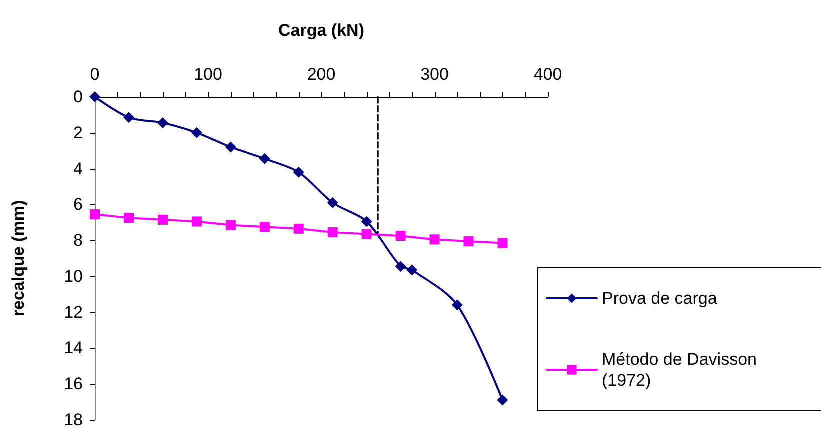 This screenshot has width=821, height=433. What do you see at coordinates (73, 384) in the screenshot?
I see `y-tick-label: 16` at bounding box center [73, 384].